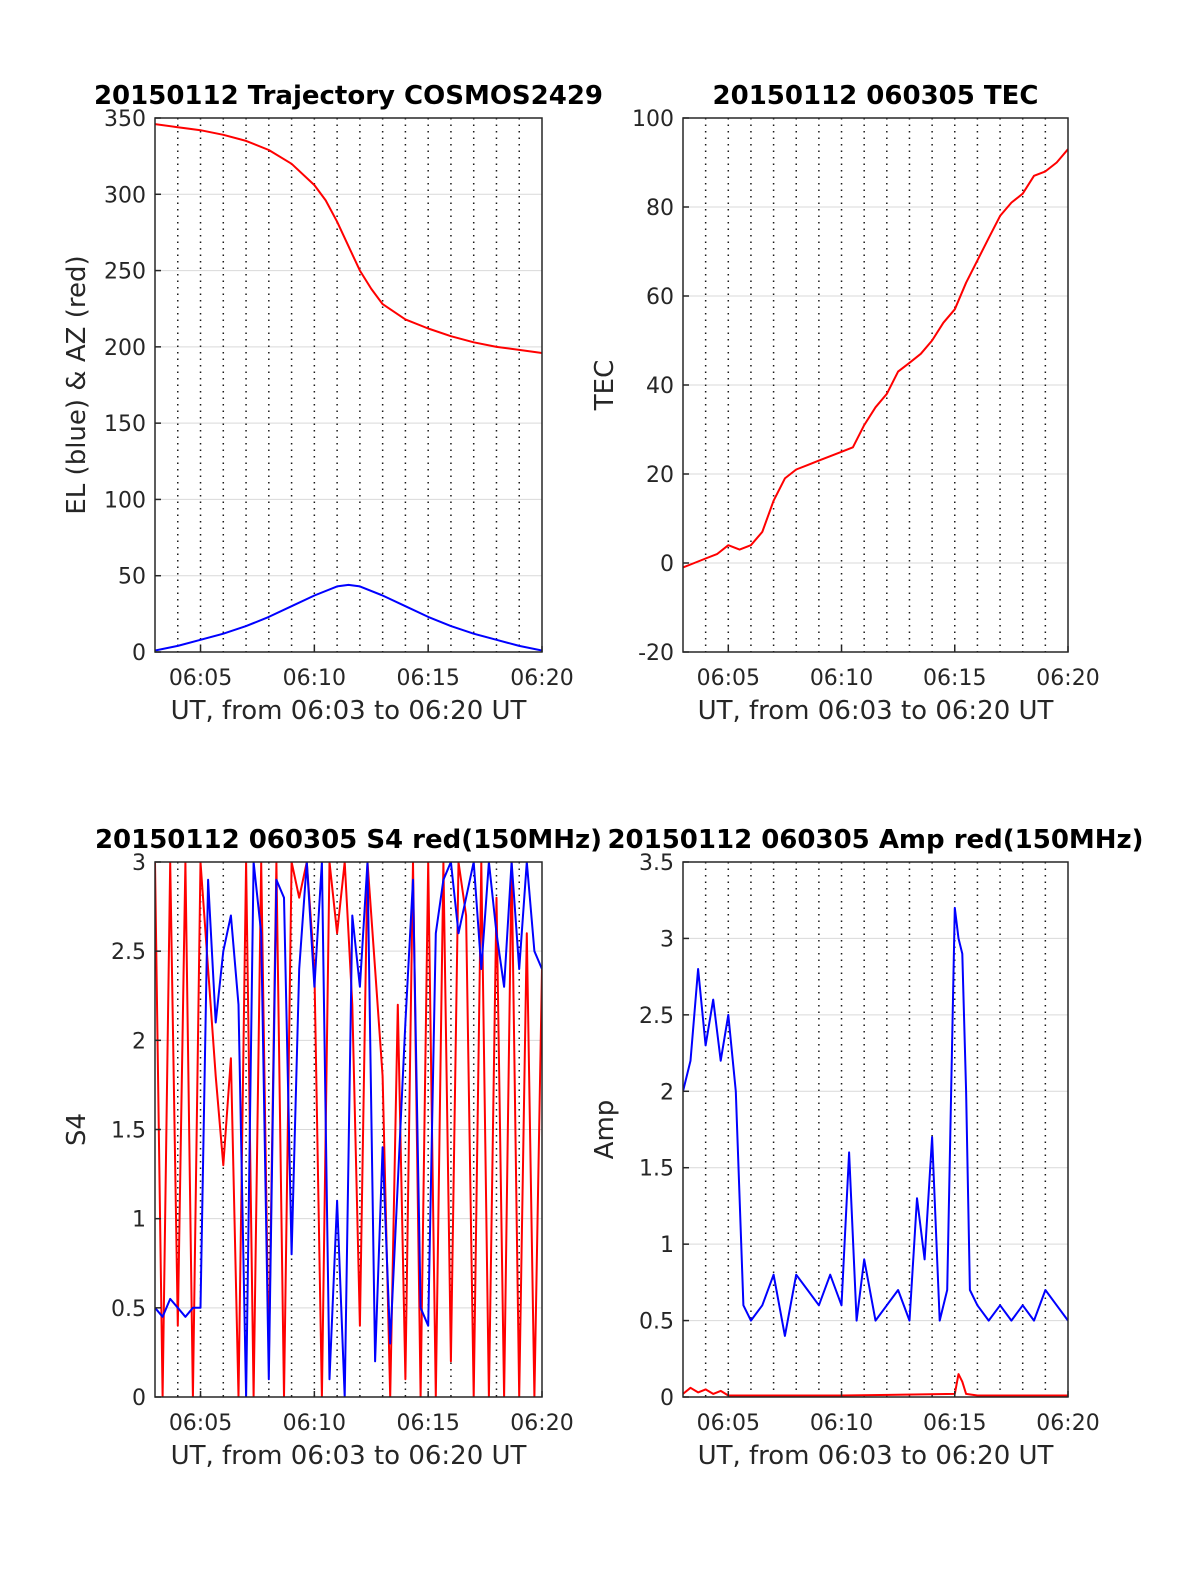 This screenshot has height=1575, width=1200. Describe the element at coordinates (605, 1130) in the screenshot. I see `y-axis-label: Amp` at that location.